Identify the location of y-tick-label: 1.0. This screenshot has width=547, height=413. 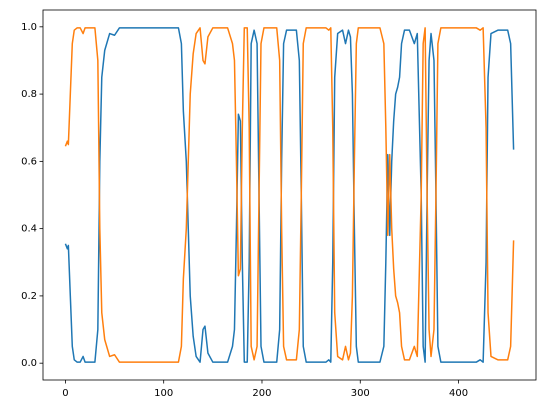
(29, 27).